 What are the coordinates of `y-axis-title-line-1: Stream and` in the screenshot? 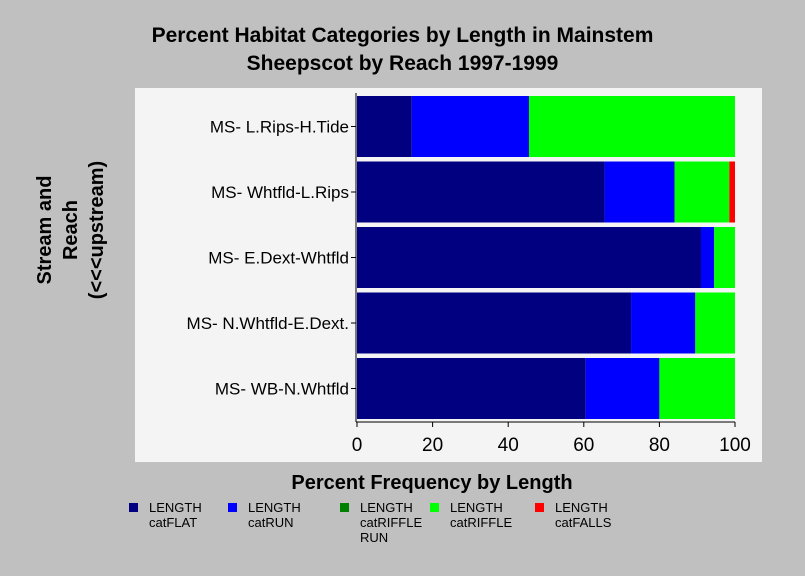 It's located at (45, 230).